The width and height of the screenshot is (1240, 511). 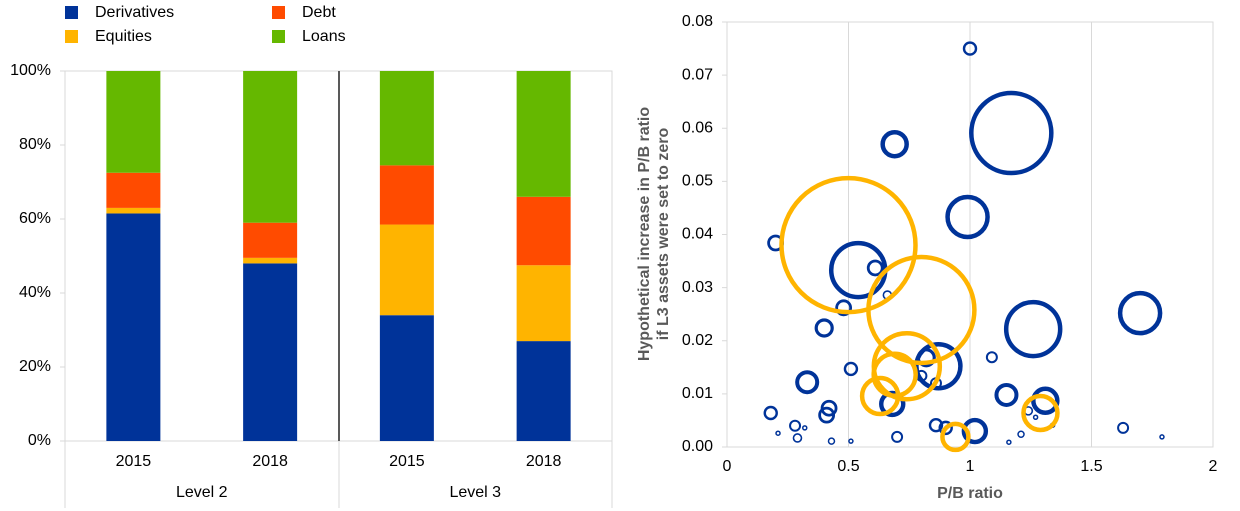 I want to click on legend-label: Derivatives, so click(x=134, y=12).